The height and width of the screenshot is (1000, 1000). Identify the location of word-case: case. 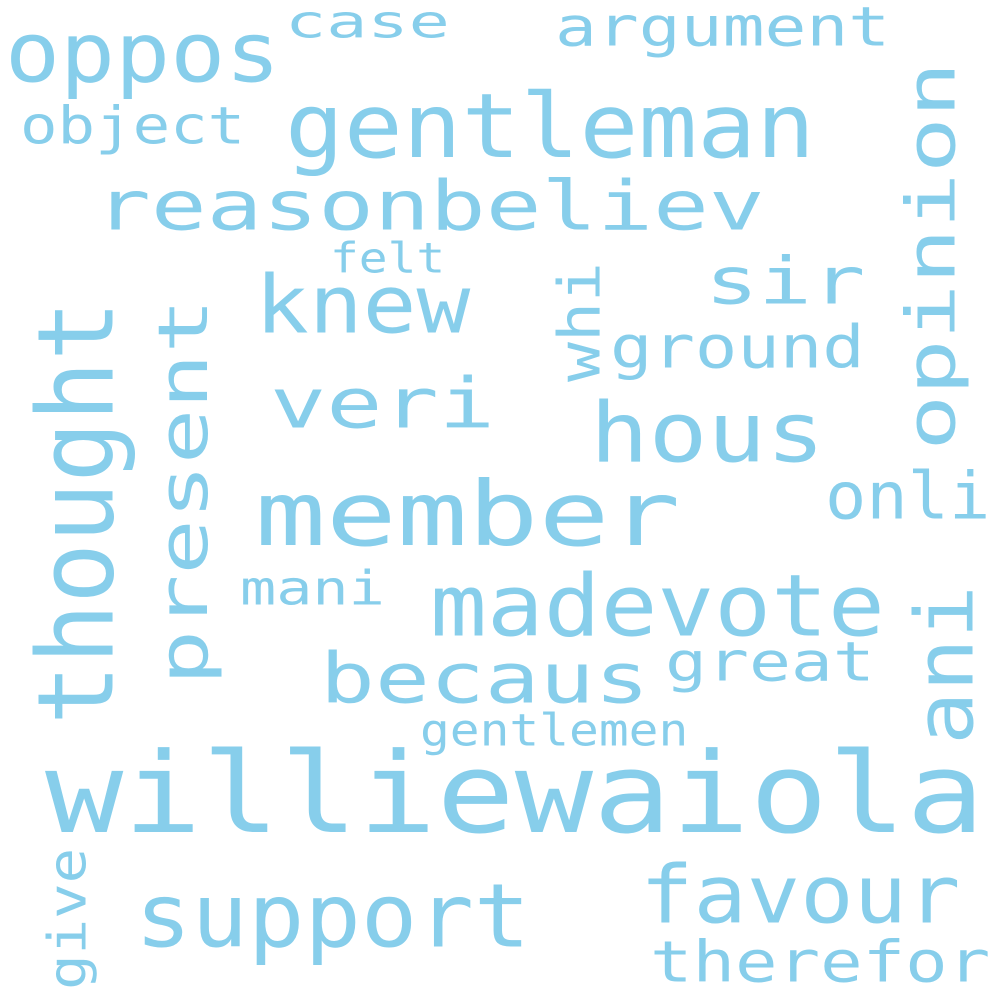
(367, 24).